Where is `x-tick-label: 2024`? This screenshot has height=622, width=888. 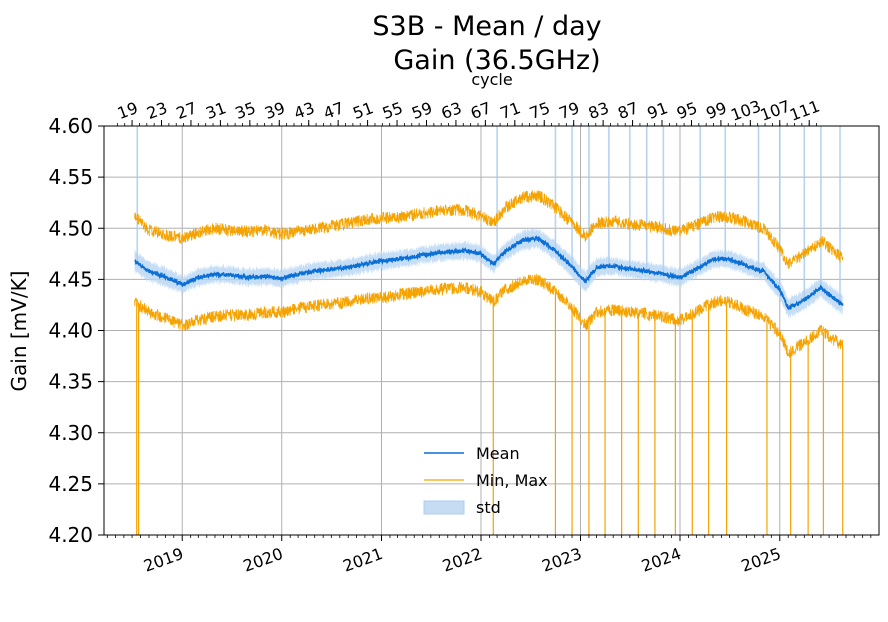
x-tick-label: 2024 is located at coordinates (661, 560).